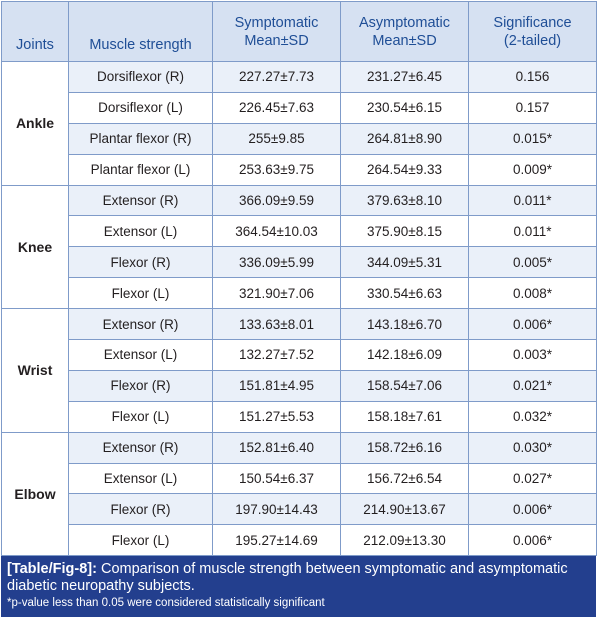  Describe the element at coordinates (404, 231) in the screenshot. I see `asymptomatic-cell: 375.90±8.15` at that location.